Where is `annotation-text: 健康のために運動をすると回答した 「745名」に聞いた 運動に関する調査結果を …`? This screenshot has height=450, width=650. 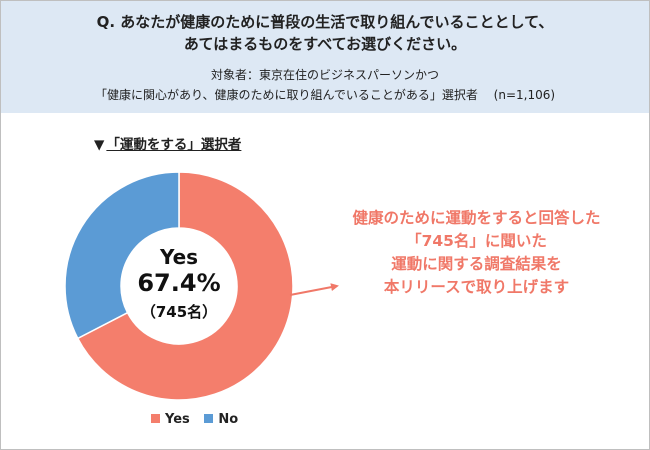
annotation-text: 健康のために運動をすると回答した 「745名」に聞いた 運動に関する調査結果を … is located at coordinates (476, 253).